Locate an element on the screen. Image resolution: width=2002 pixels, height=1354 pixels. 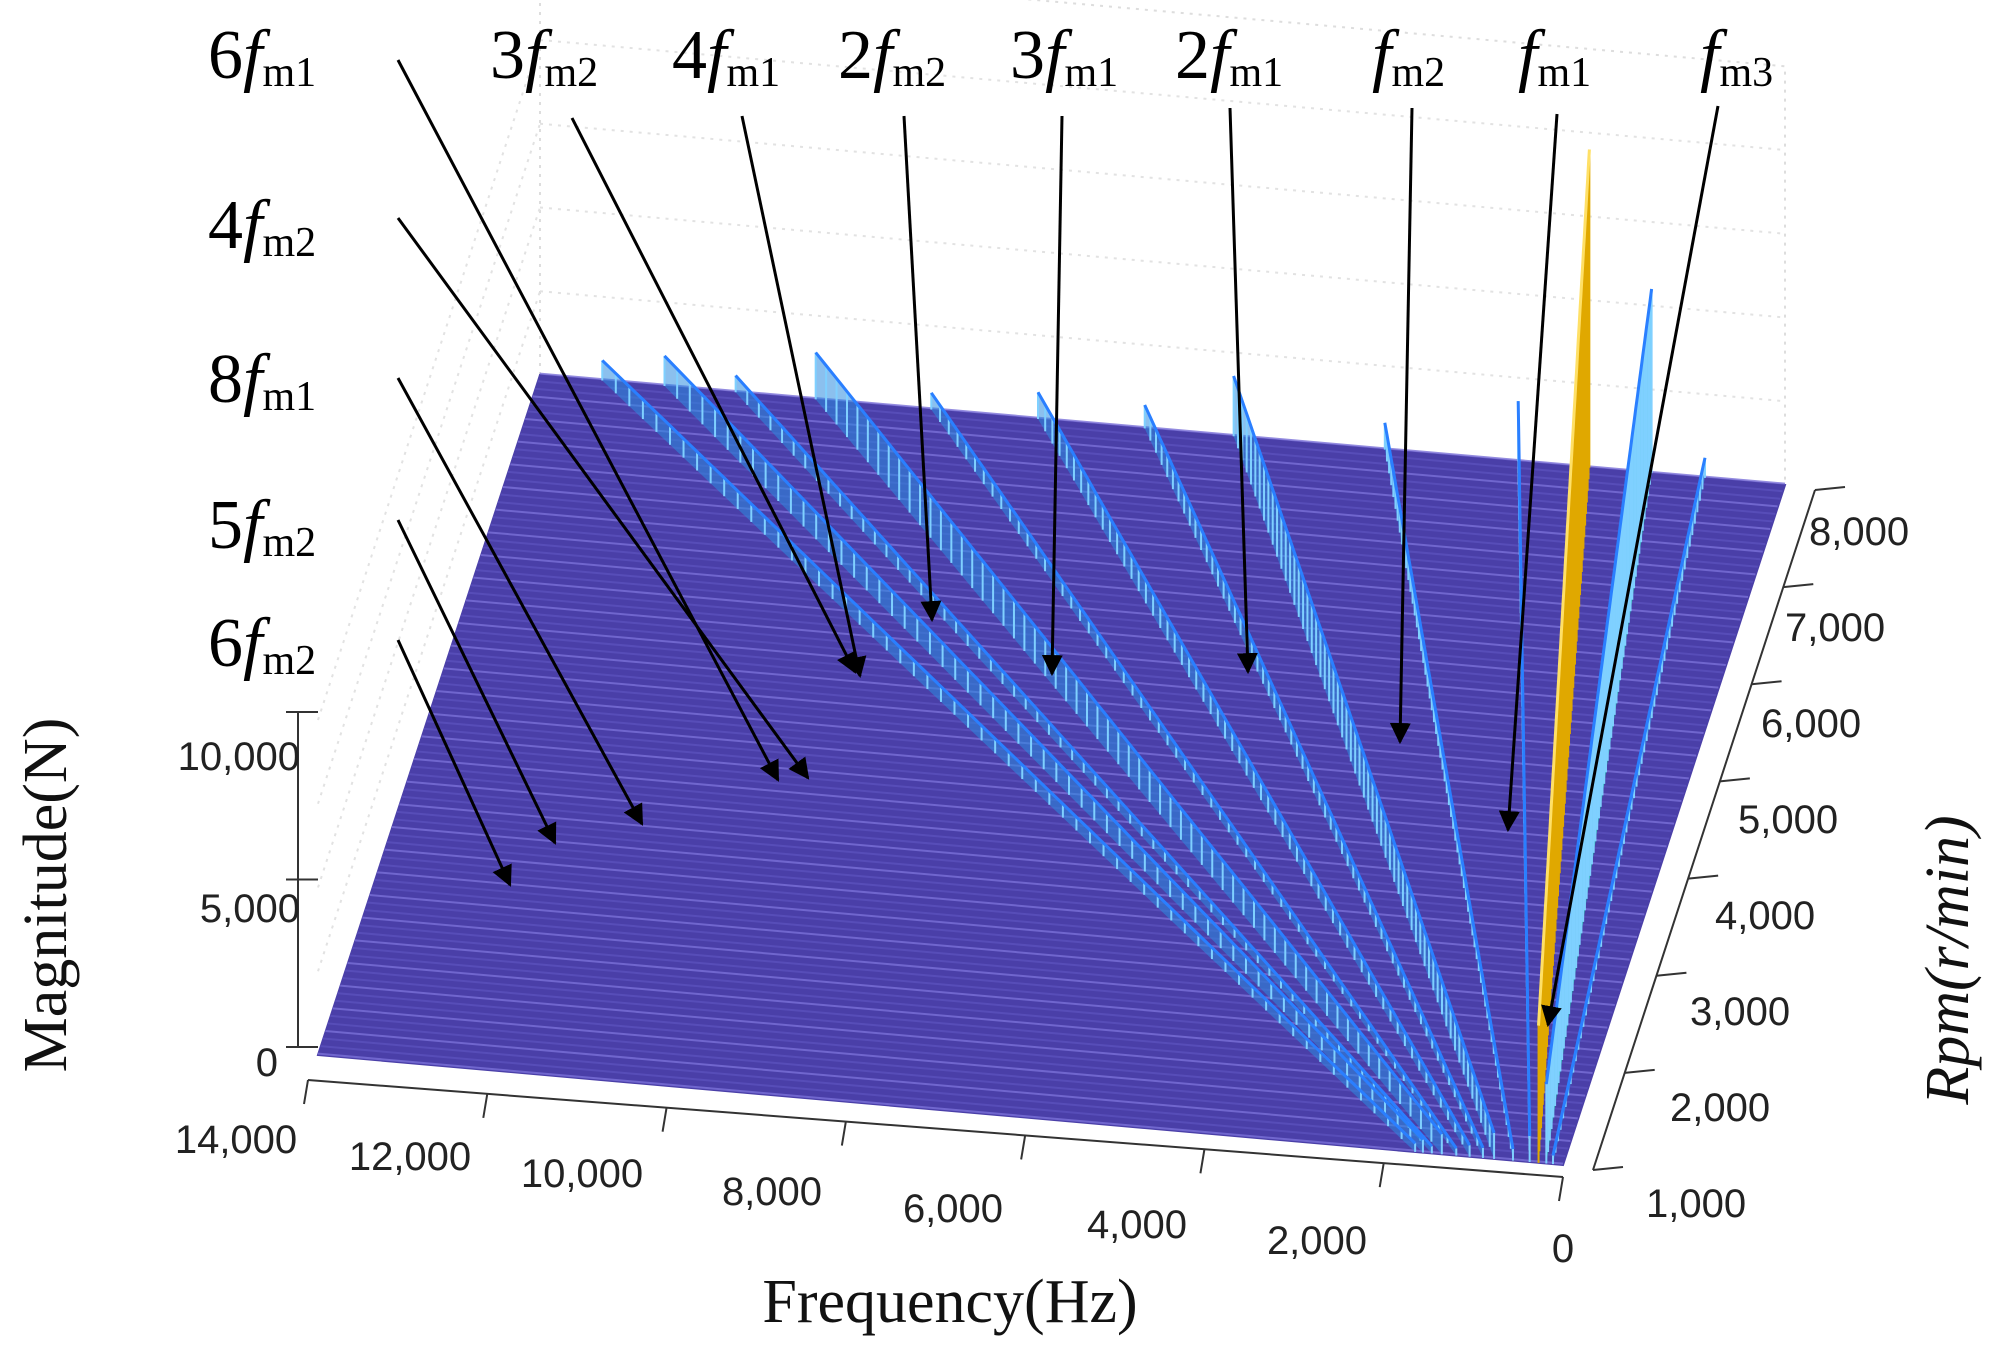
x-axis-line is located at coordinates (935, 1128).